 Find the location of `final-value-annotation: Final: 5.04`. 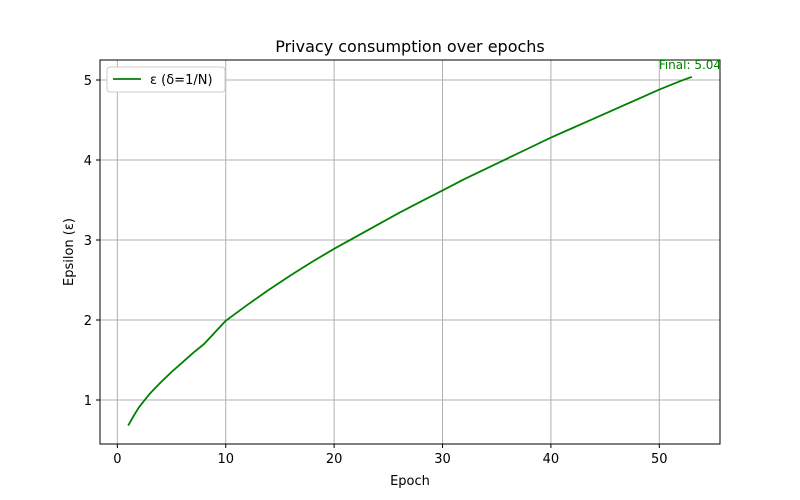

final-value-annotation: Final: 5.04 is located at coordinates (690, 65).